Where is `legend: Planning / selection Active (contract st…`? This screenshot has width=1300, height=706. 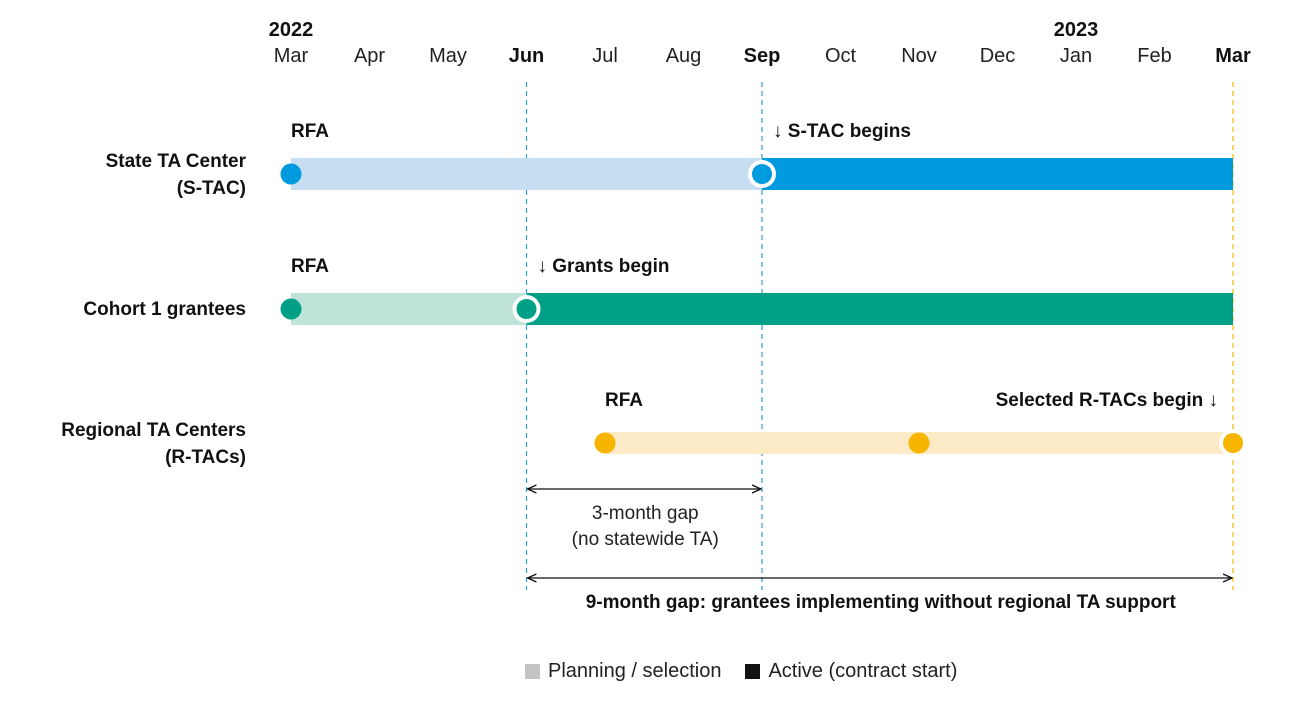
legend: Planning / selection Active (contract st… is located at coordinates (753, 671).